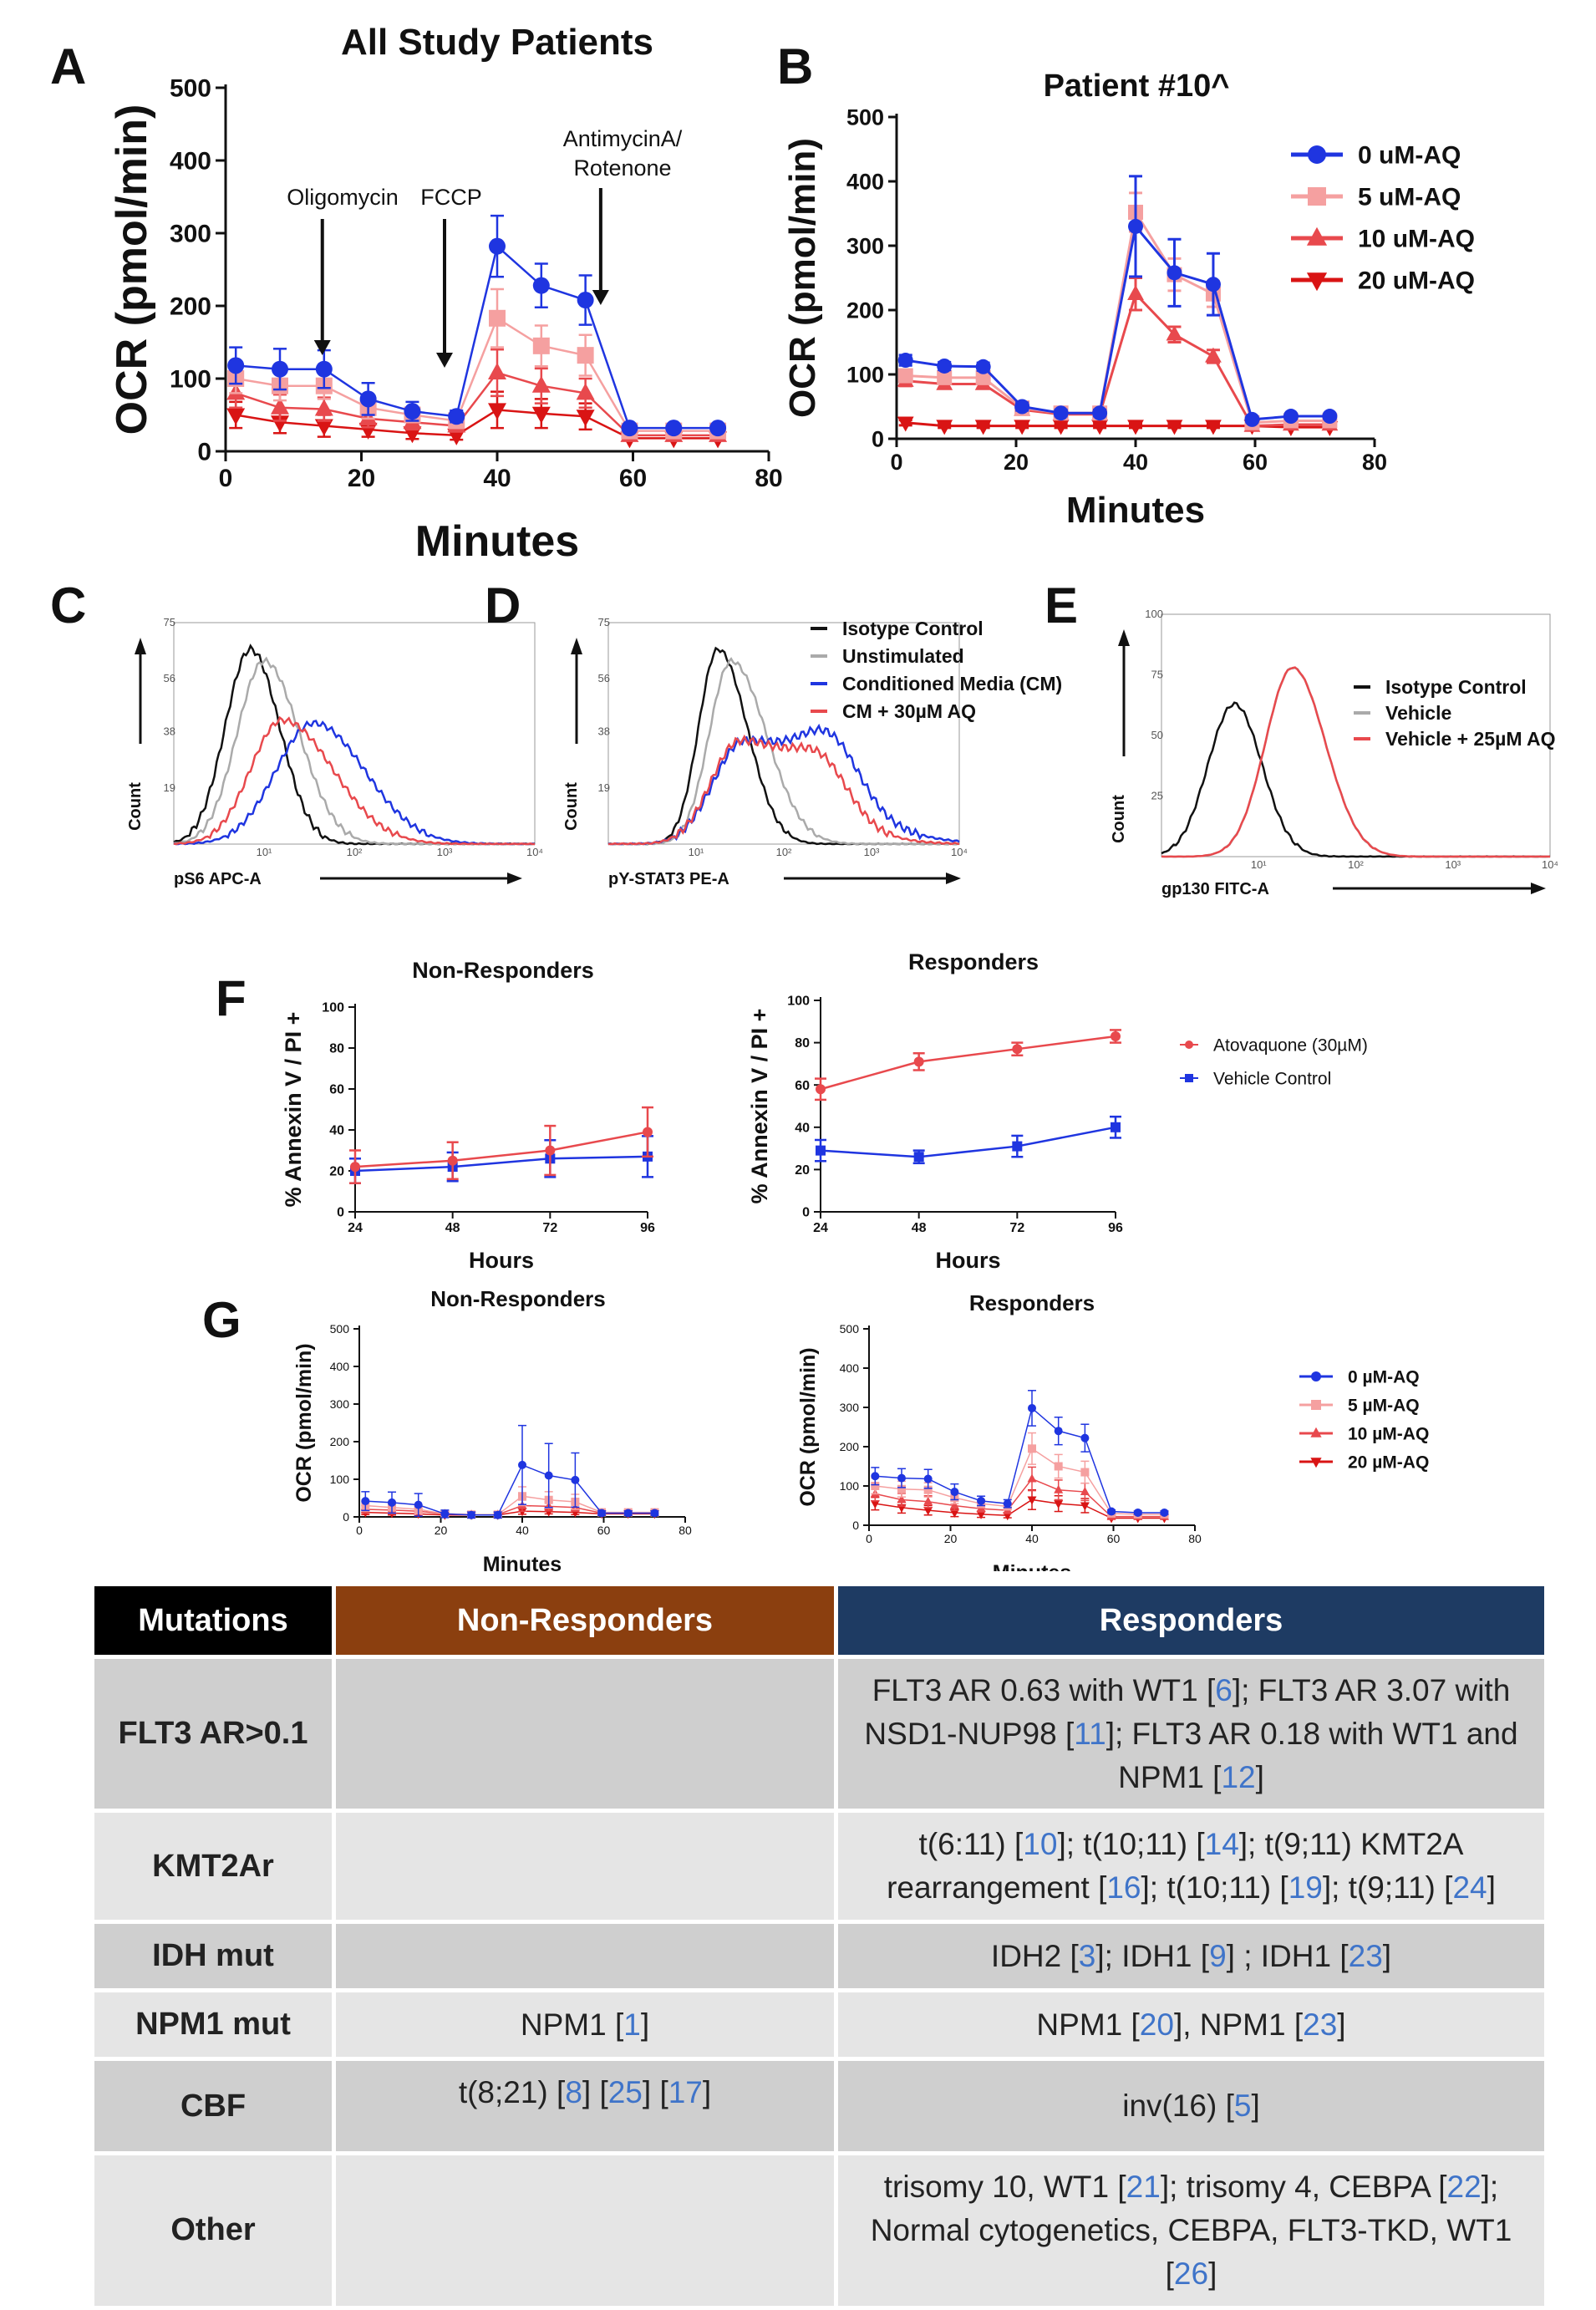 This screenshot has width=1596, height=2310. I want to click on x-axis-label: Minutes, so click(522, 1562).